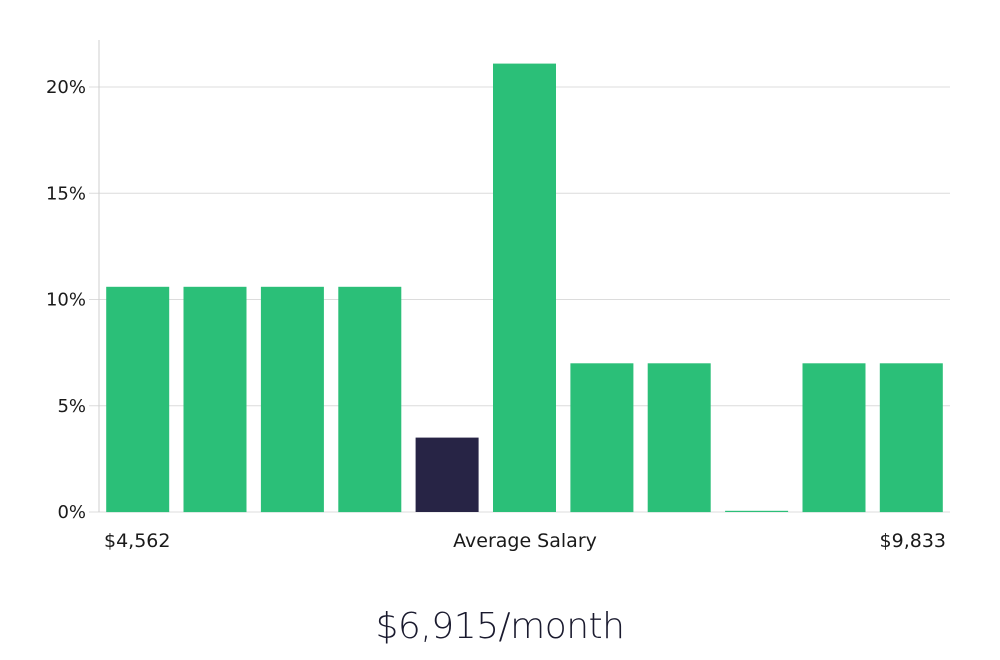  I want to click on average-salary-amount: $6,915/month, so click(500, 626).